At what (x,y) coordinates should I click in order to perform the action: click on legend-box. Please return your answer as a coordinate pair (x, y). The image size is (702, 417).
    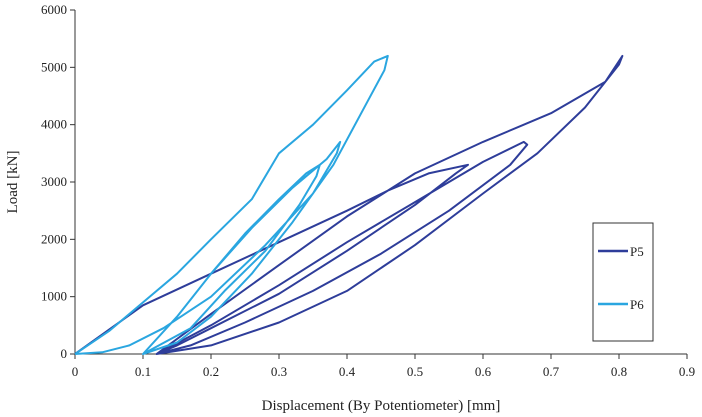
    Looking at the image, I should click on (623, 282).